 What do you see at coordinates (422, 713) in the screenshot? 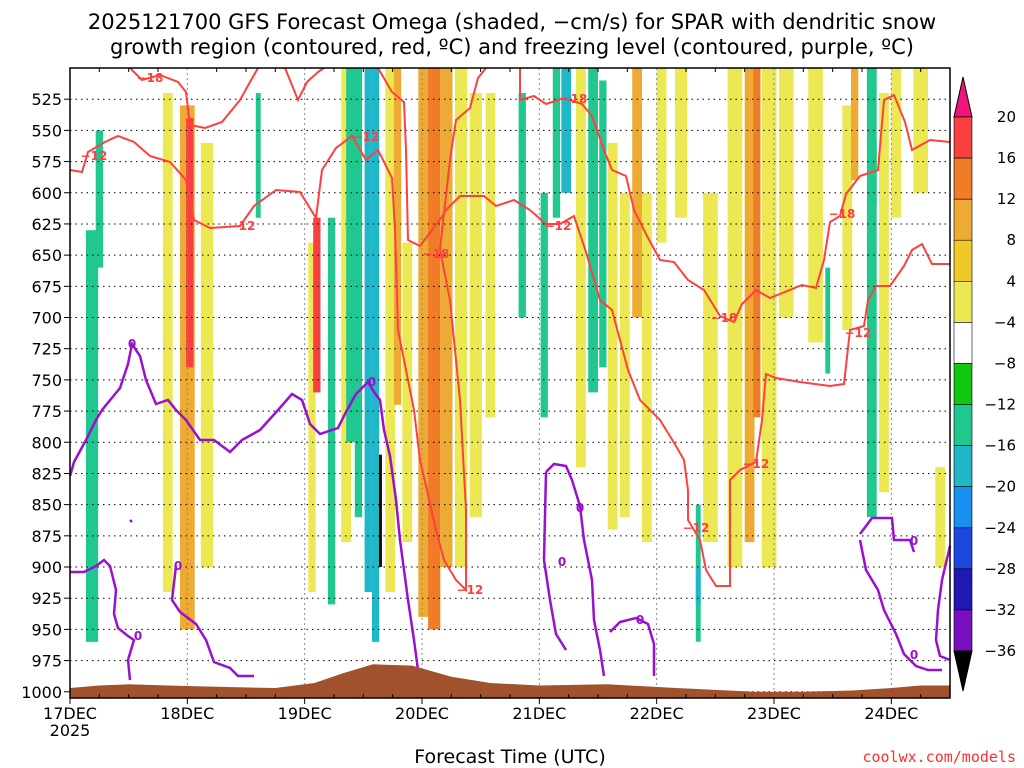
I see `x-tick-label: 20DEC` at bounding box center [422, 713].